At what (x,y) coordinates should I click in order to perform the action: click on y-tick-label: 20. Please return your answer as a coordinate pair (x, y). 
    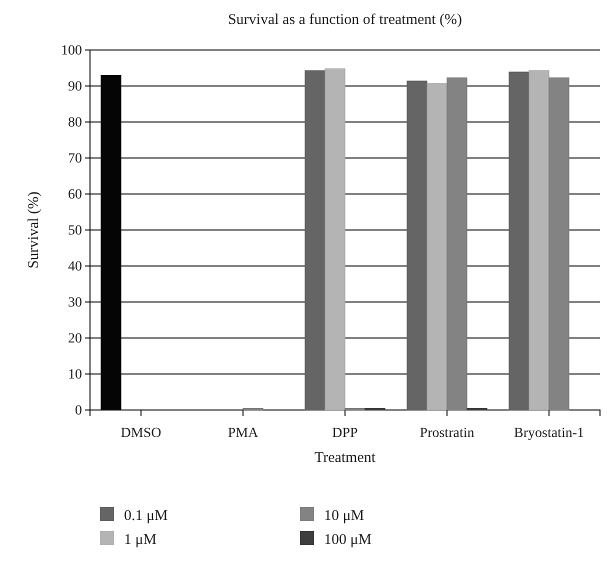
    Looking at the image, I should click on (75, 338).